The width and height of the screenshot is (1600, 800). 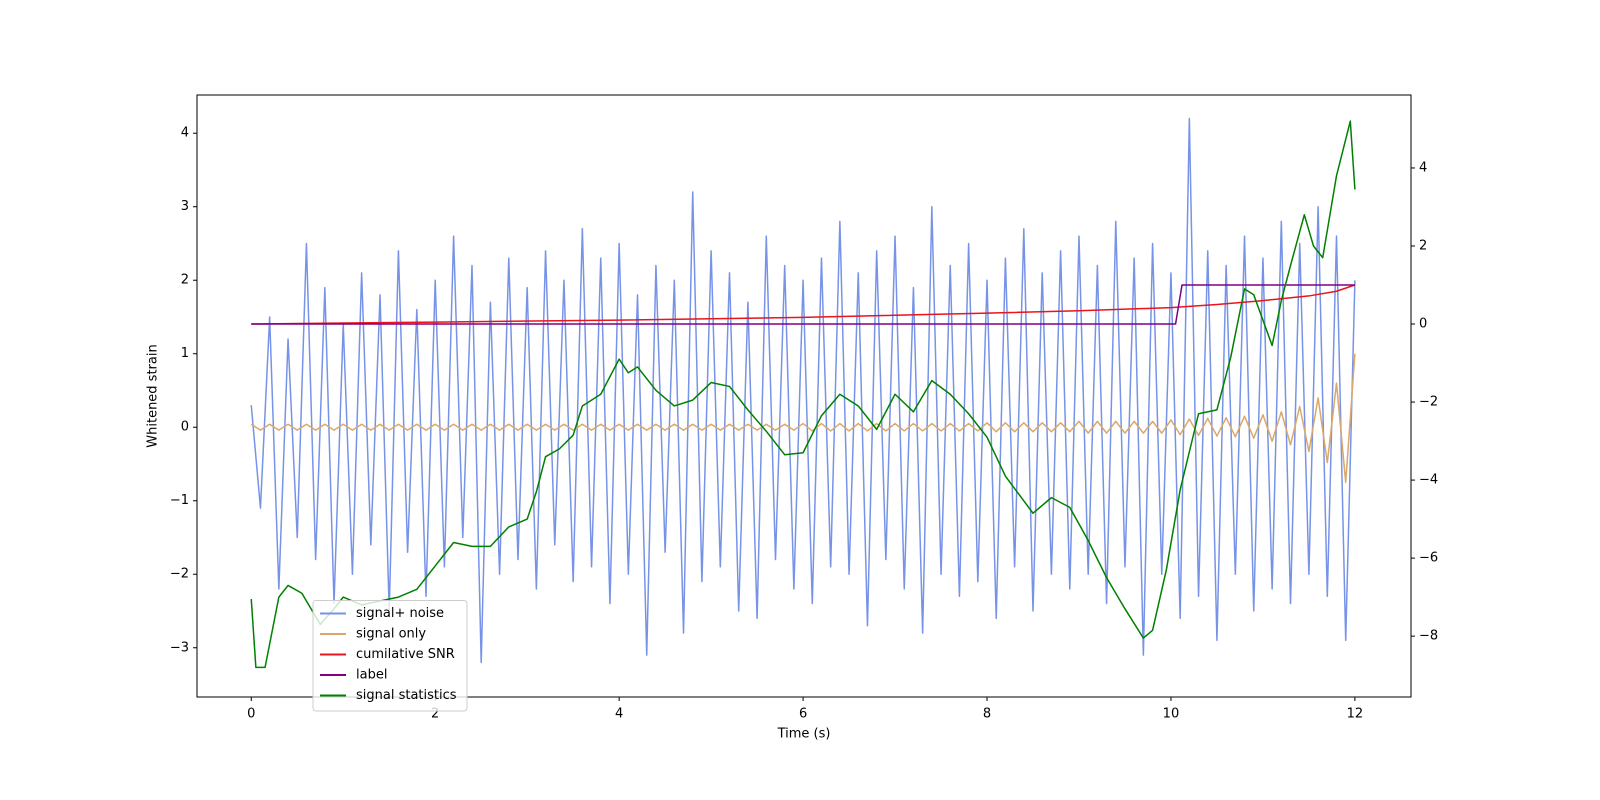 What do you see at coordinates (619, 714) in the screenshot?
I see `x-tick-label: 4` at bounding box center [619, 714].